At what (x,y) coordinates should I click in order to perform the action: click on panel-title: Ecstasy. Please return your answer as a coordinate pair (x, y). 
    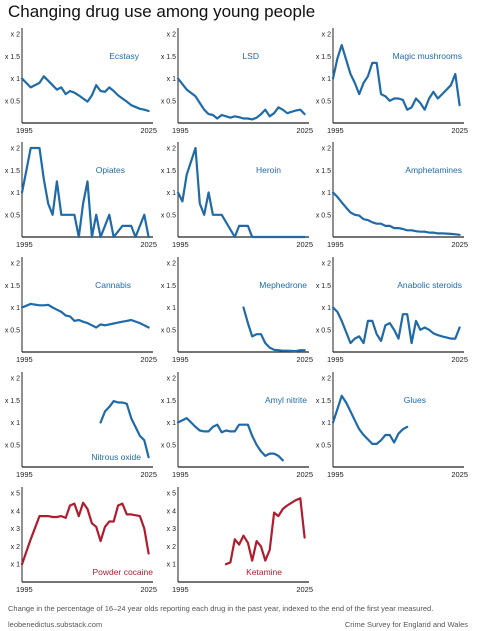
    Looking at the image, I should click on (124, 56).